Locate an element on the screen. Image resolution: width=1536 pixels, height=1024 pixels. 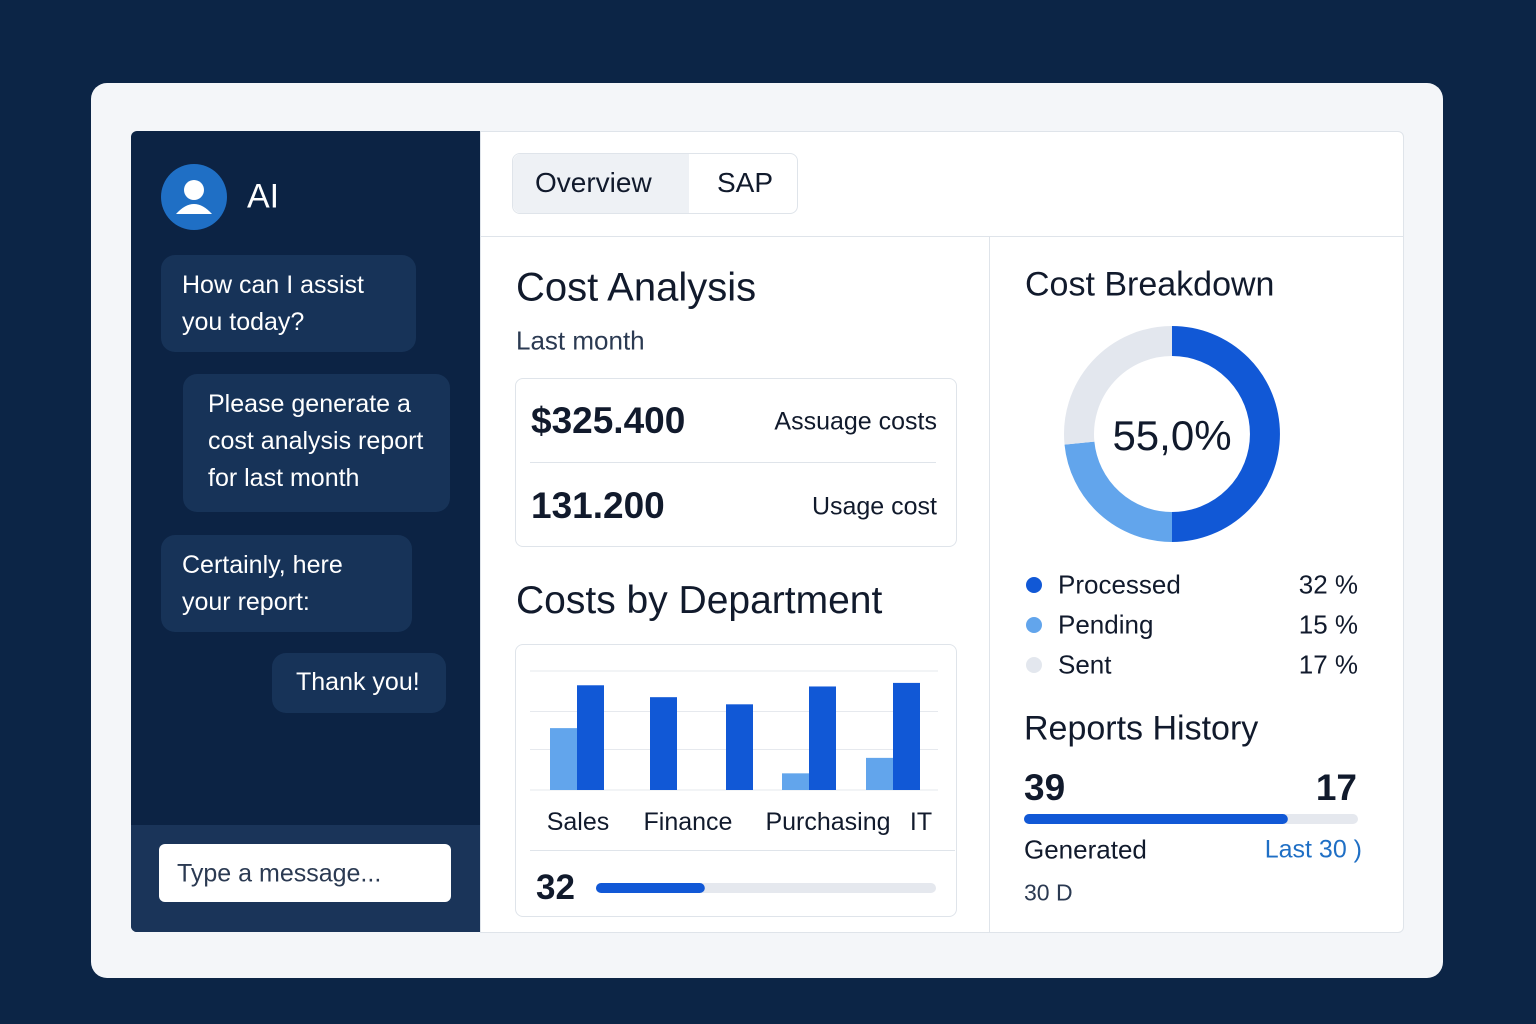
legend-value: 17 % is located at coordinates (1328, 664).